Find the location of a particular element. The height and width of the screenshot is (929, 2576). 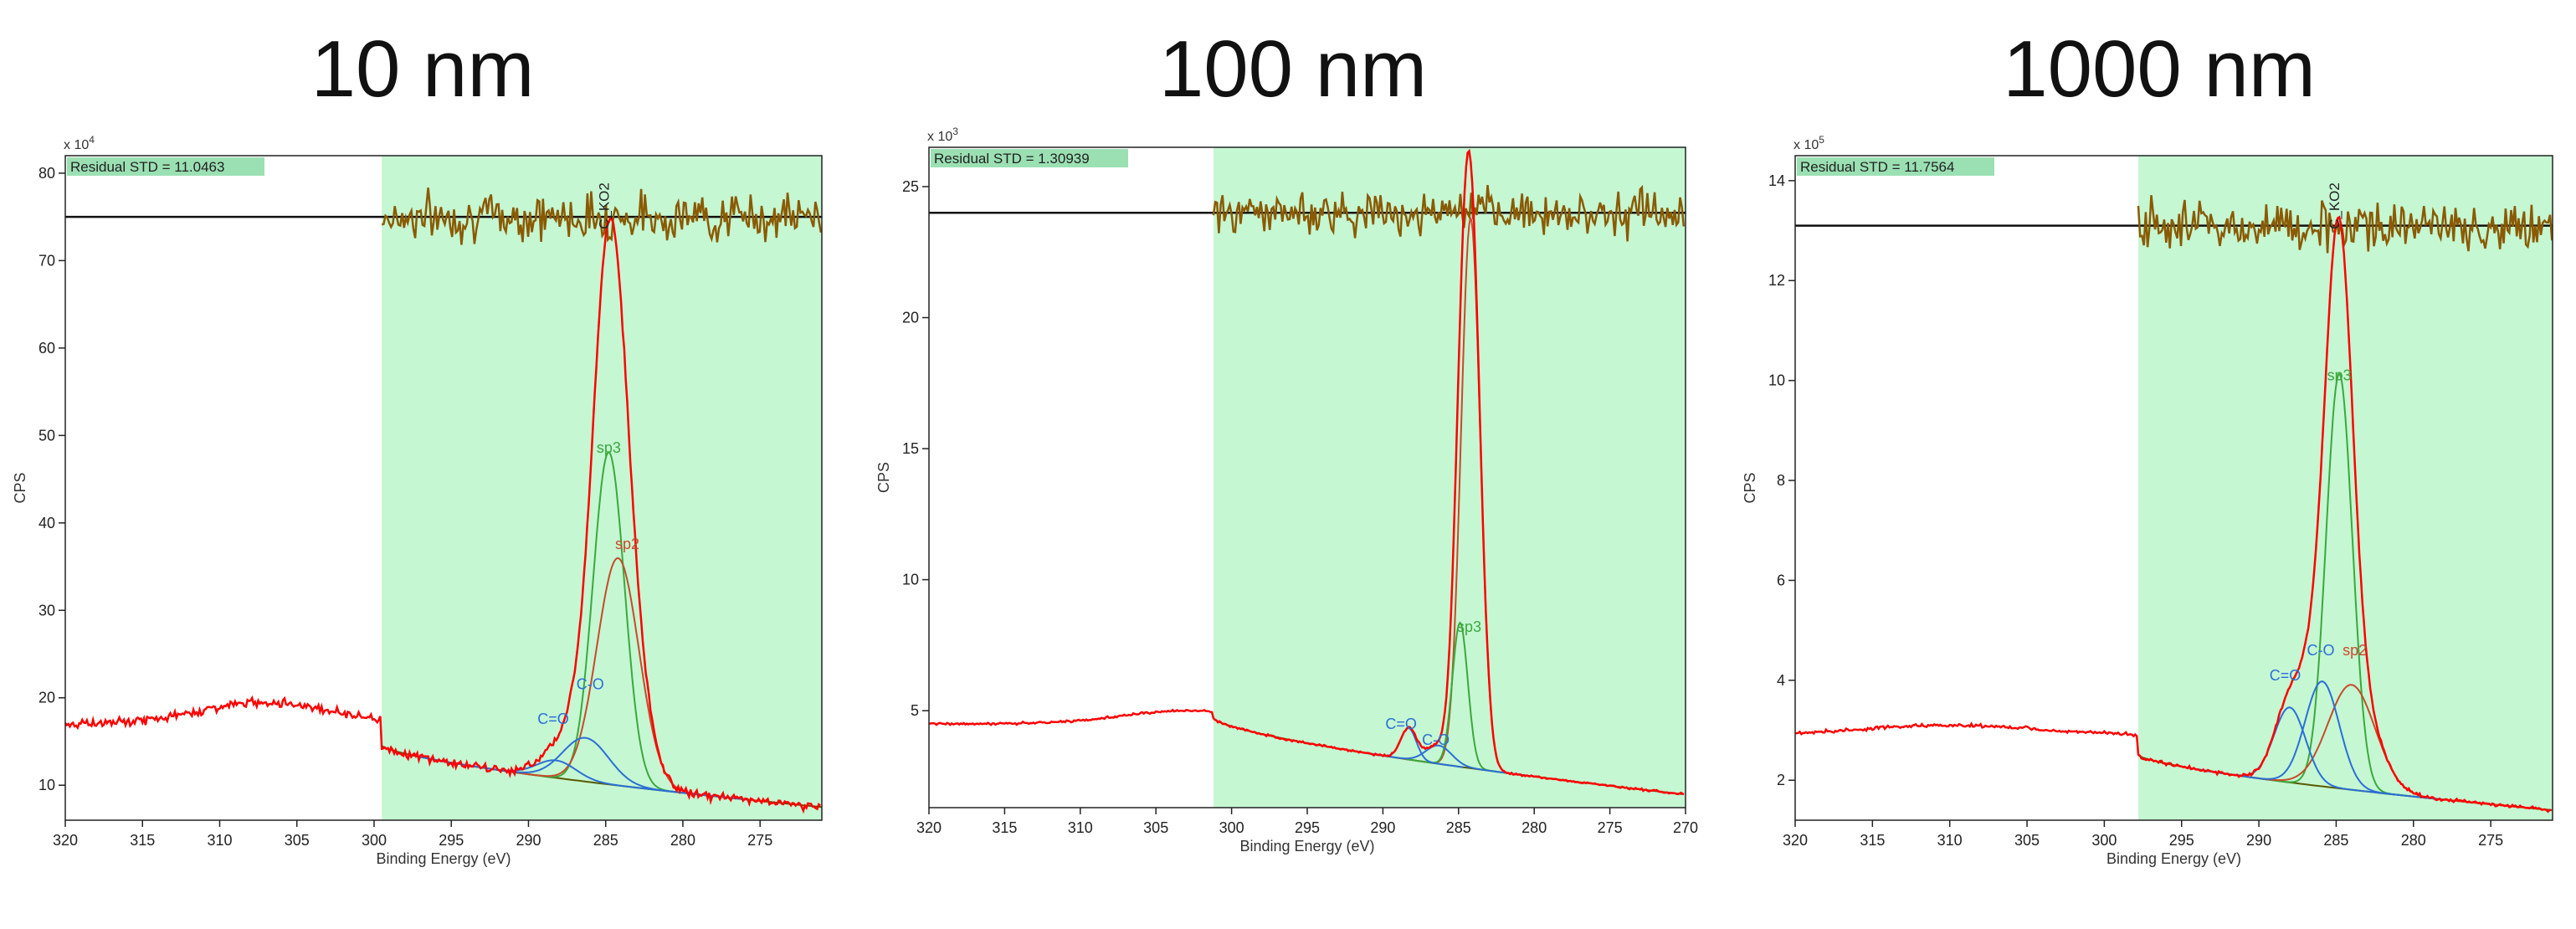

y-tick-label-1: 4 is located at coordinates (1781, 680).